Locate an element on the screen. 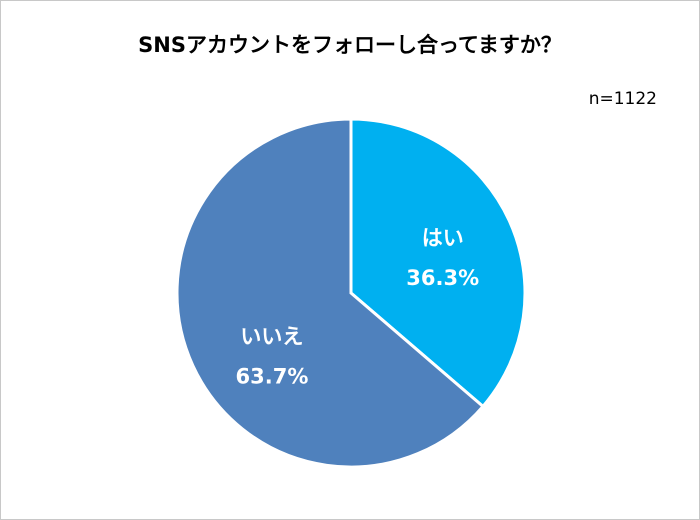  sample-size-label: n=1122 is located at coordinates (622, 99).